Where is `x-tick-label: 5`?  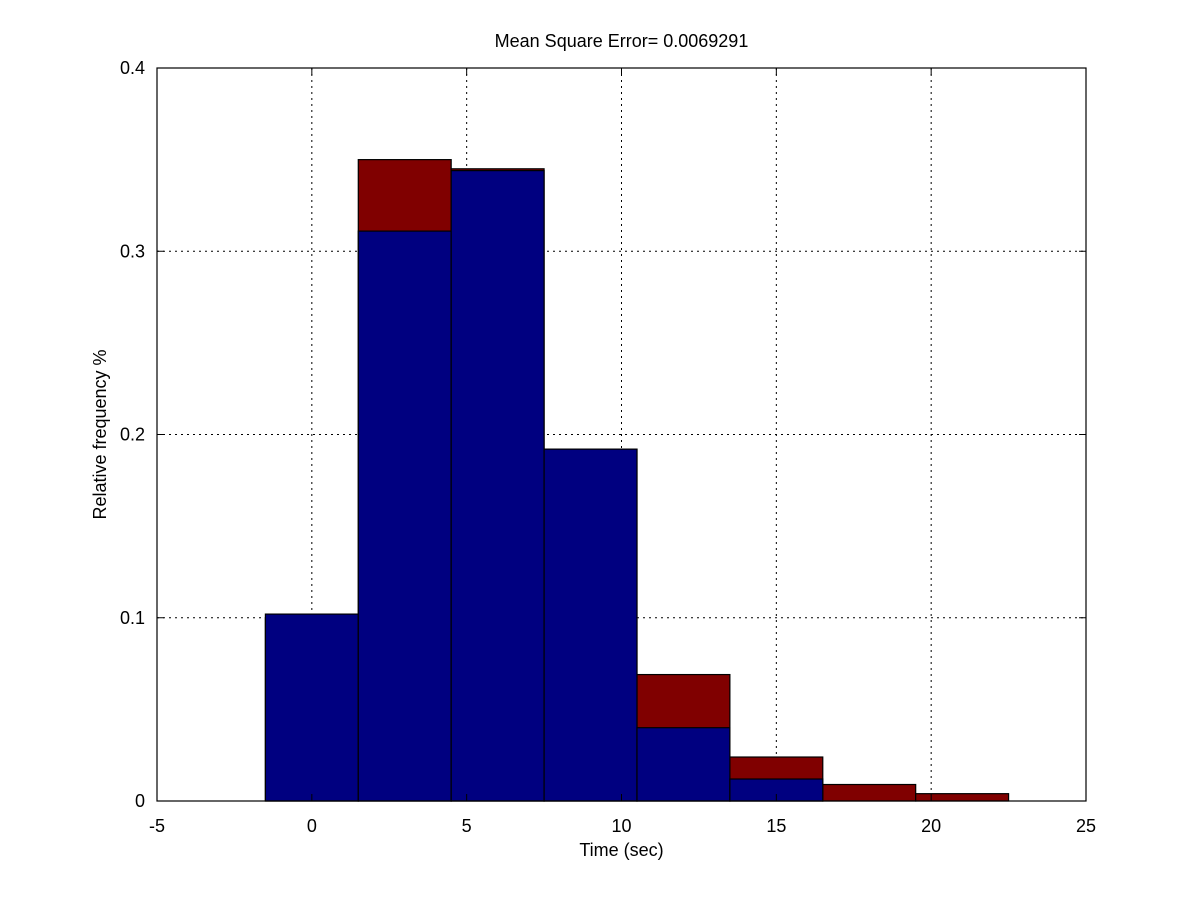 x-tick-label: 5 is located at coordinates (467, 826).